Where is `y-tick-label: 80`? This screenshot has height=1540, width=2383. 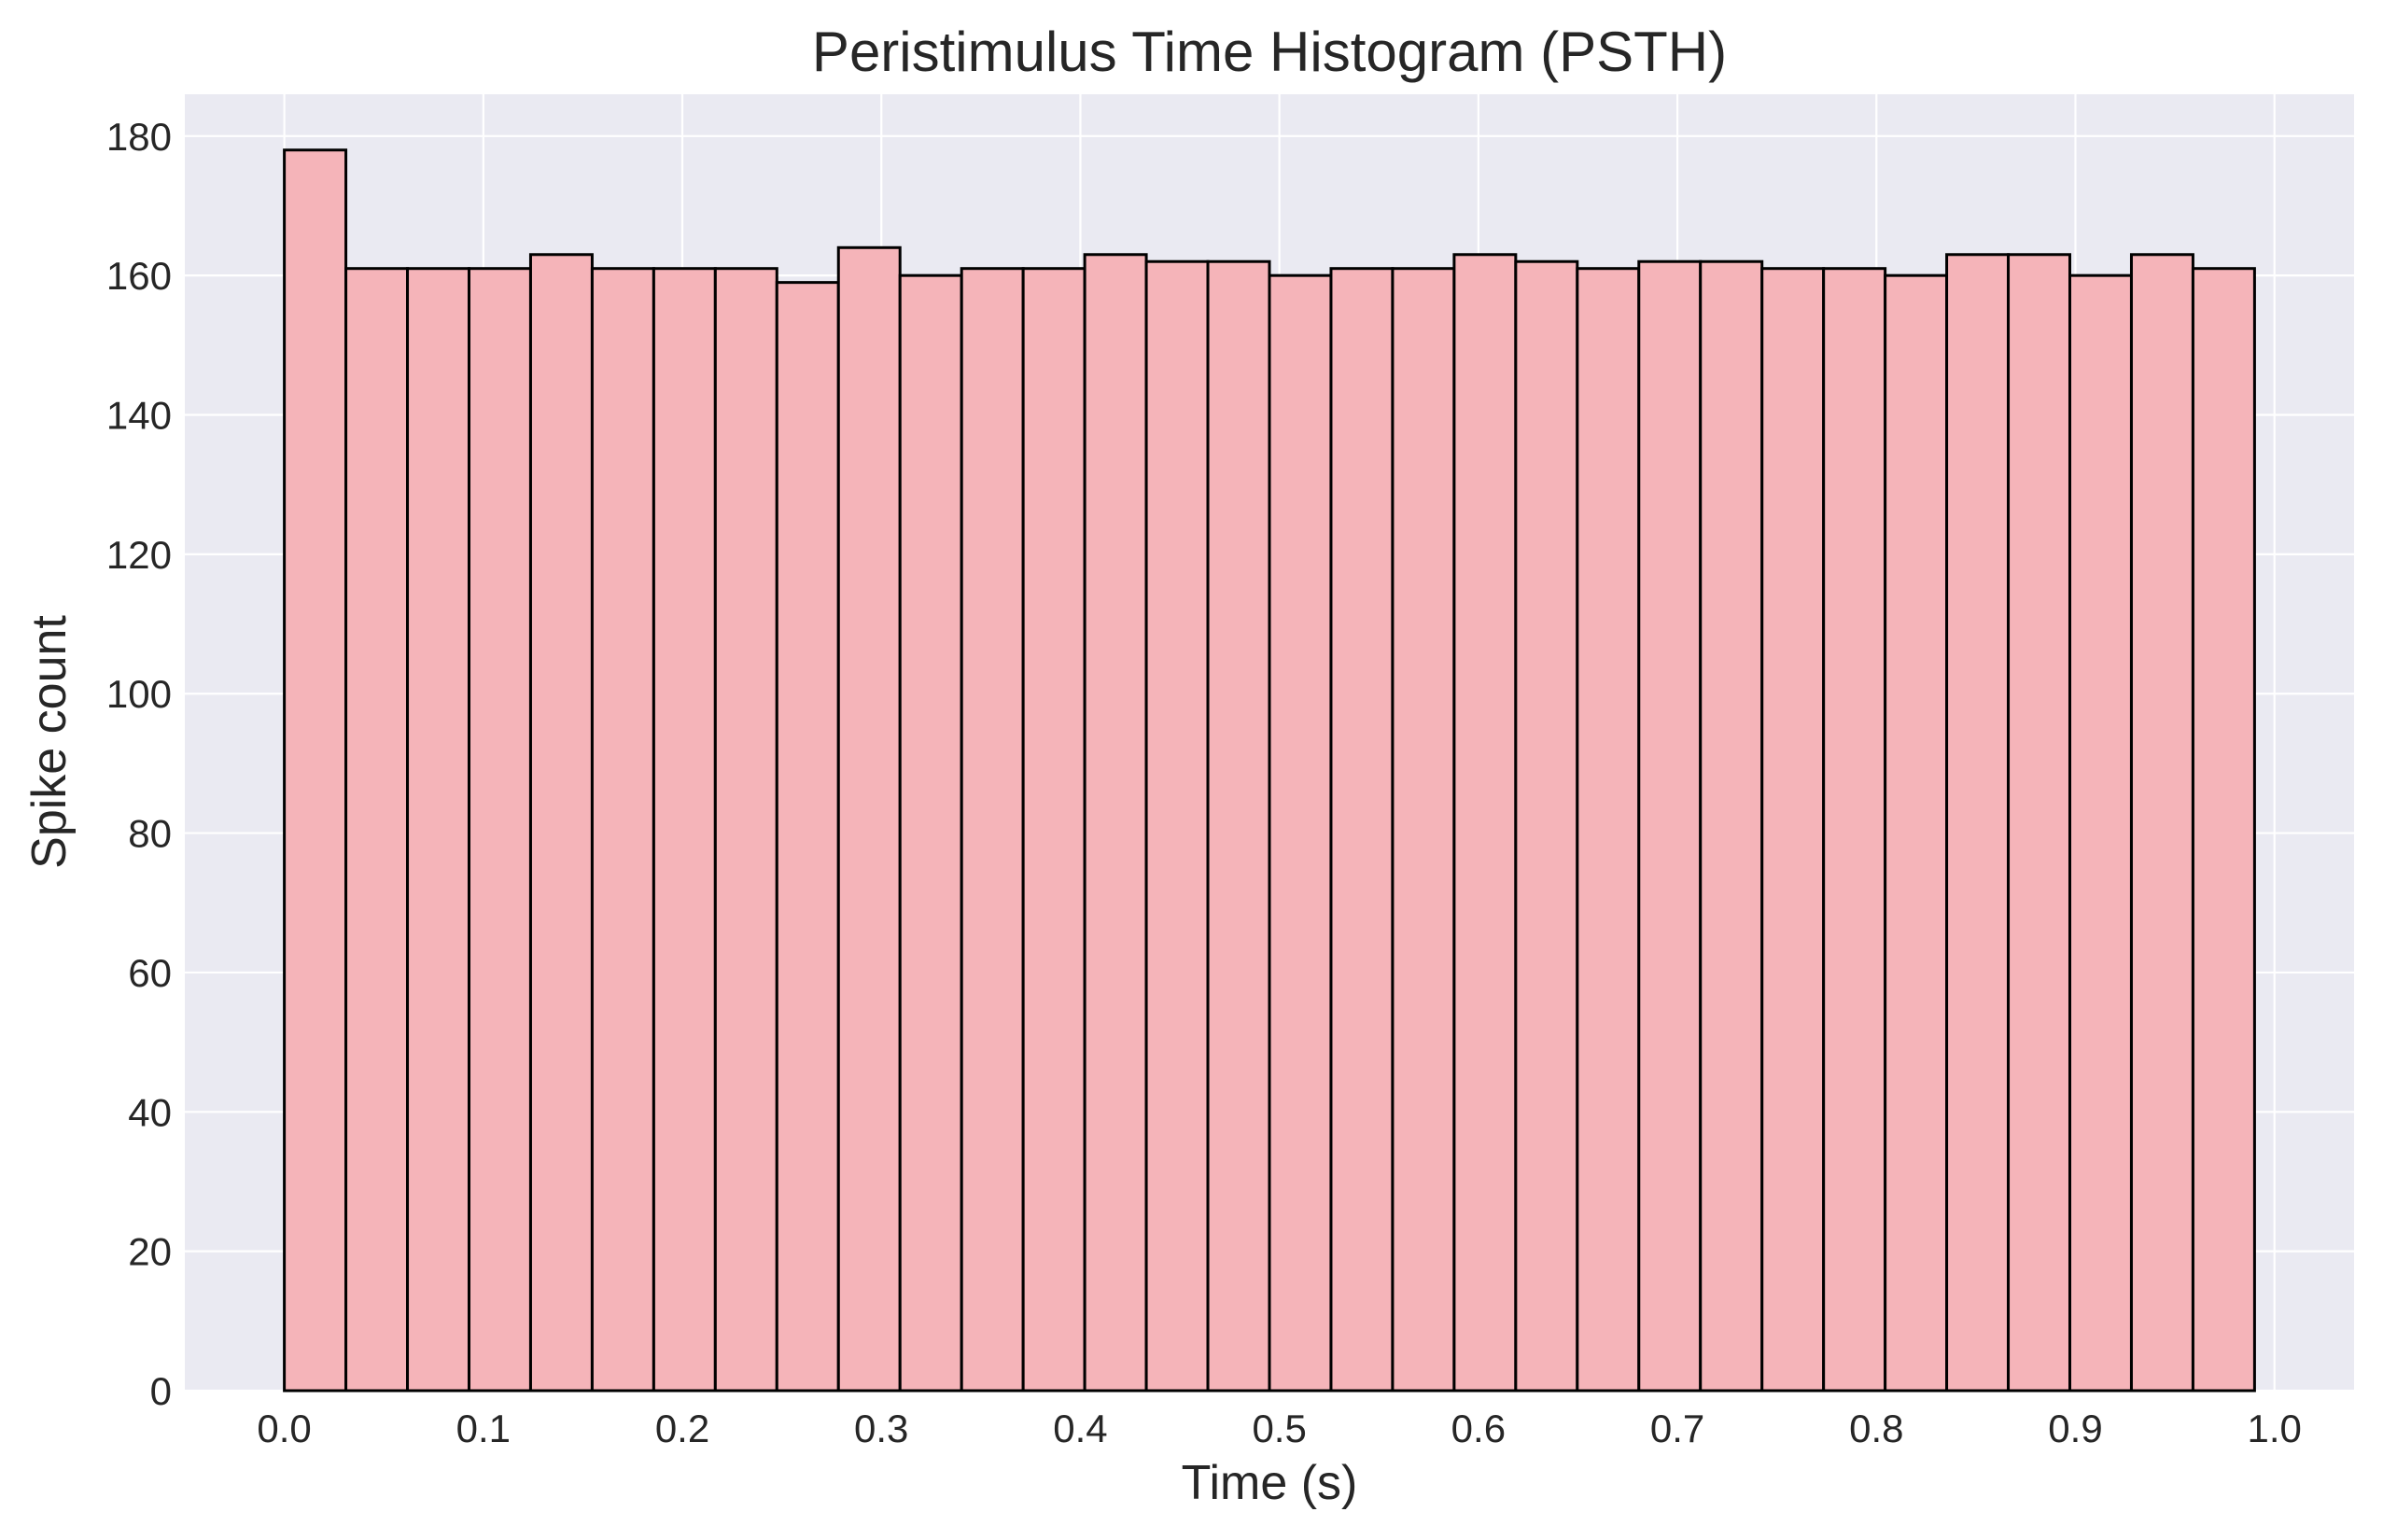 y-tick-label: 80 is located at coordinates (150, 834).